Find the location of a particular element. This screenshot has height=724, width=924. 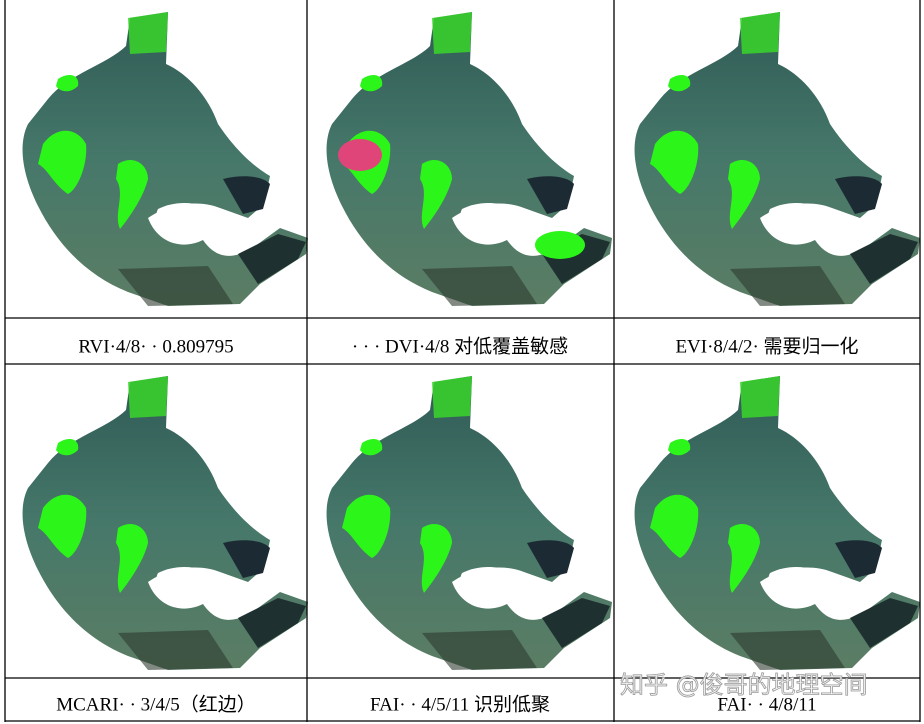

caption: RVI·4/8· · 0.809795 is located at coordinates (155, 346).